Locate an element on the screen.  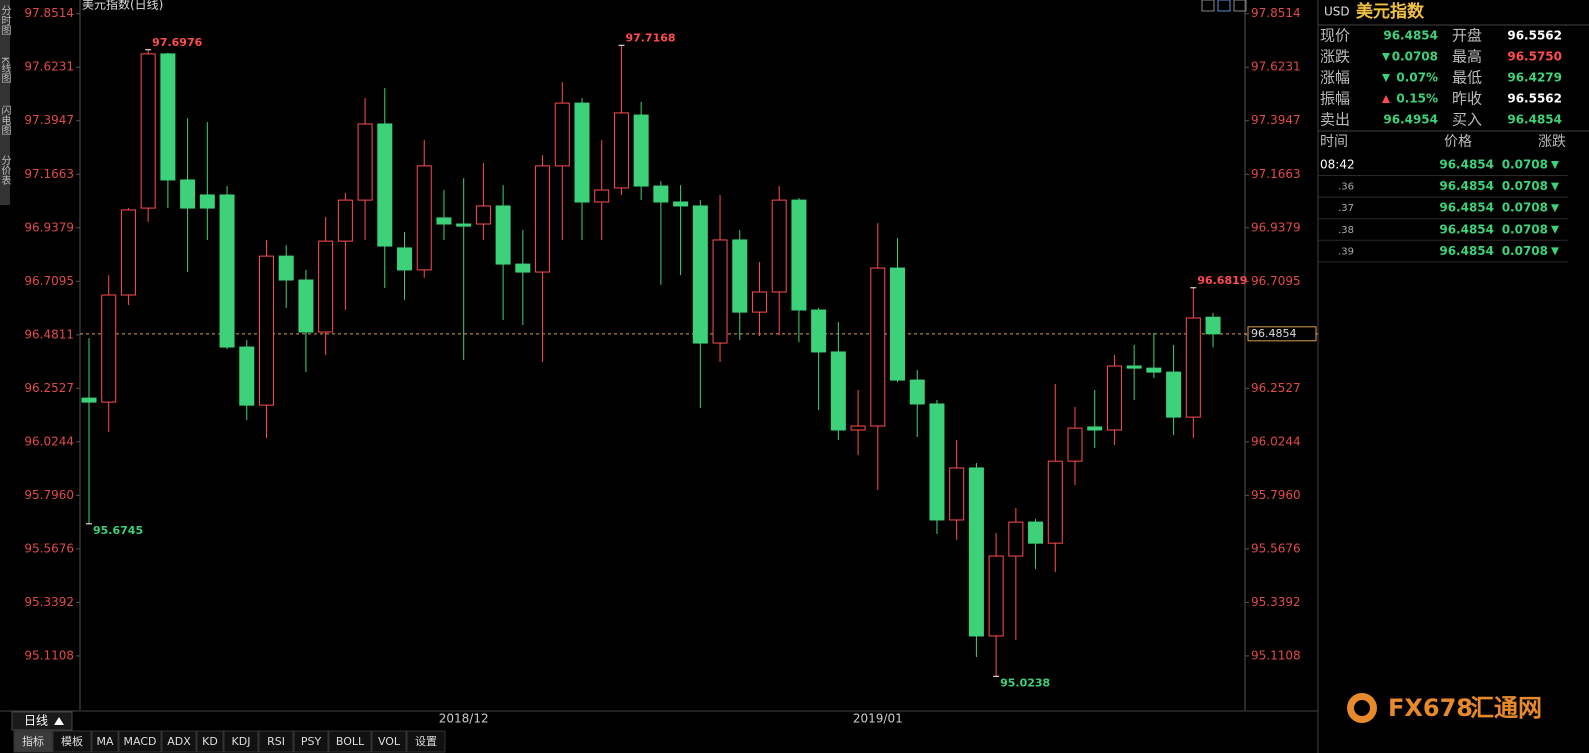
period-selector is located at coordinates (42, 721).